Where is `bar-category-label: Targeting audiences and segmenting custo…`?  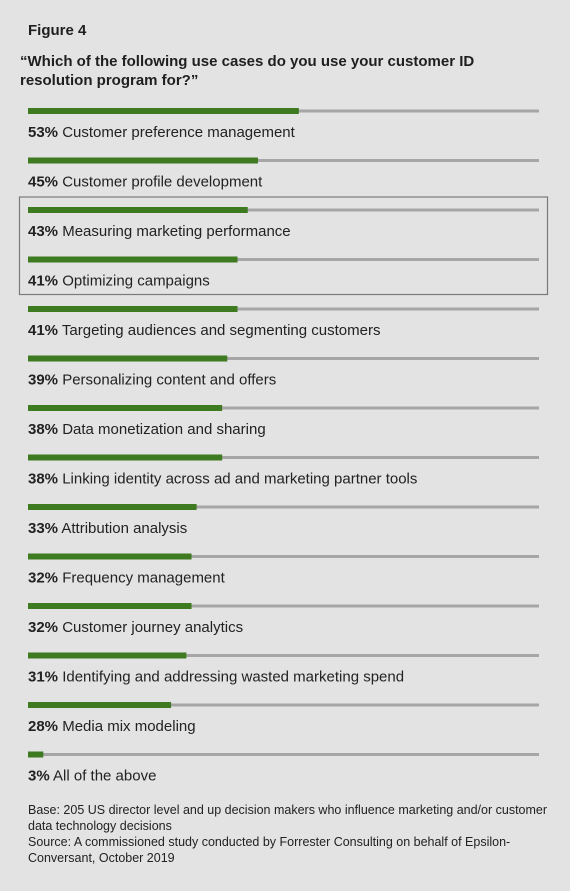 bar-category-label: Targeting audiences and segmenting custo… is located at coordinates (219, 330).